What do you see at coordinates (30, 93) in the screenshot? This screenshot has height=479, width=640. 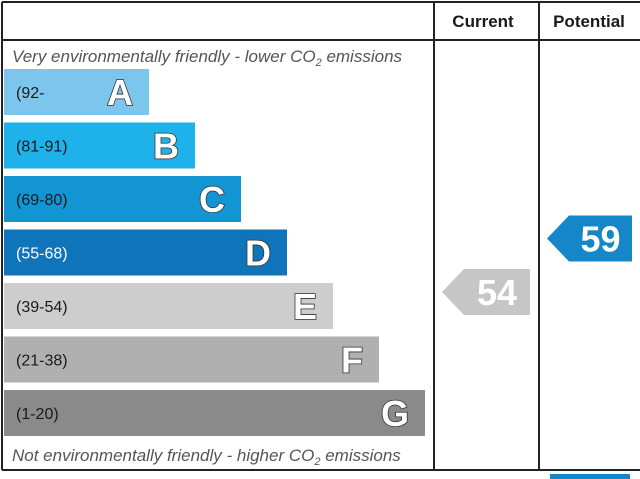 I see `band-range-a: (92-` at bounding box center [30, 93].